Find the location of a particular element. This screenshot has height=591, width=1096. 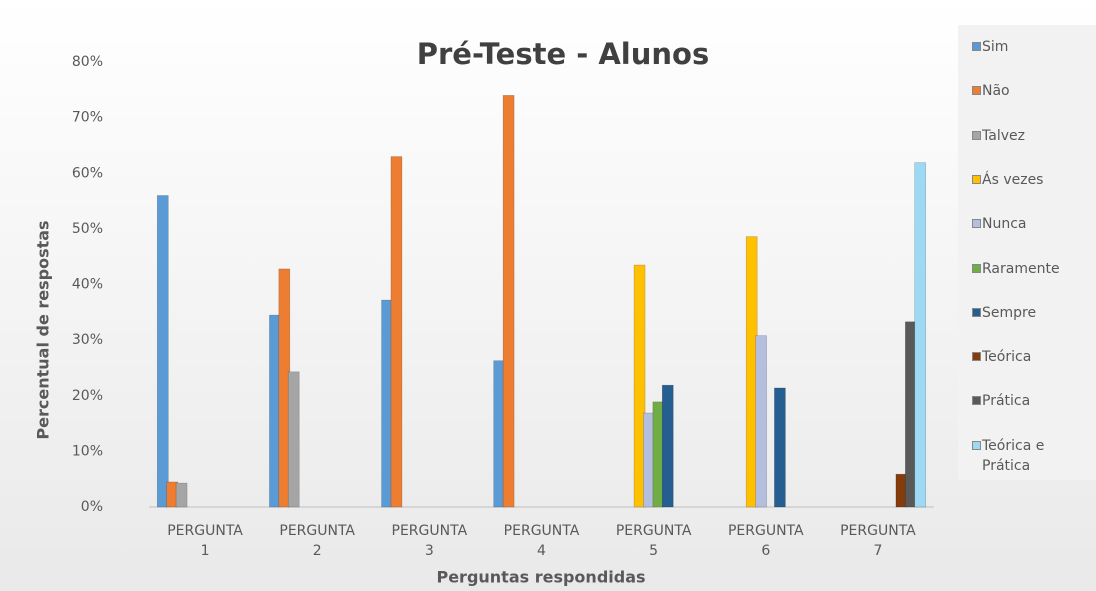

x-tick-label: PERGUNTA 2 is located at coordinates (317, 541).